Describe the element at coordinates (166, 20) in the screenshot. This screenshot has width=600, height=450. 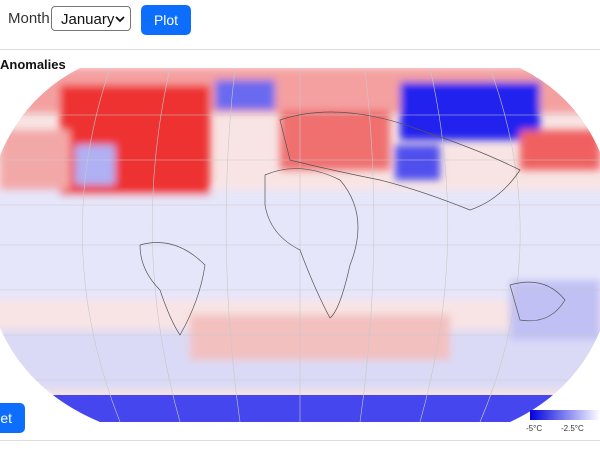
I see `plot-button: Plot` at that location.